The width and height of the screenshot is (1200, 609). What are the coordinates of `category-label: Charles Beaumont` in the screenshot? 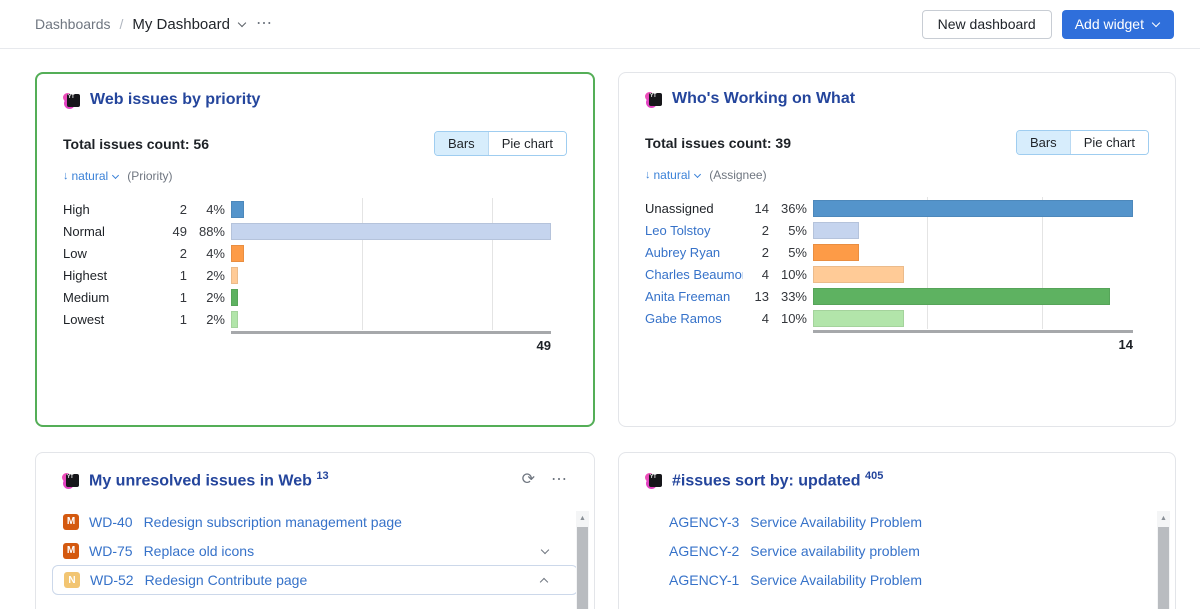 It's located at (694, 274).